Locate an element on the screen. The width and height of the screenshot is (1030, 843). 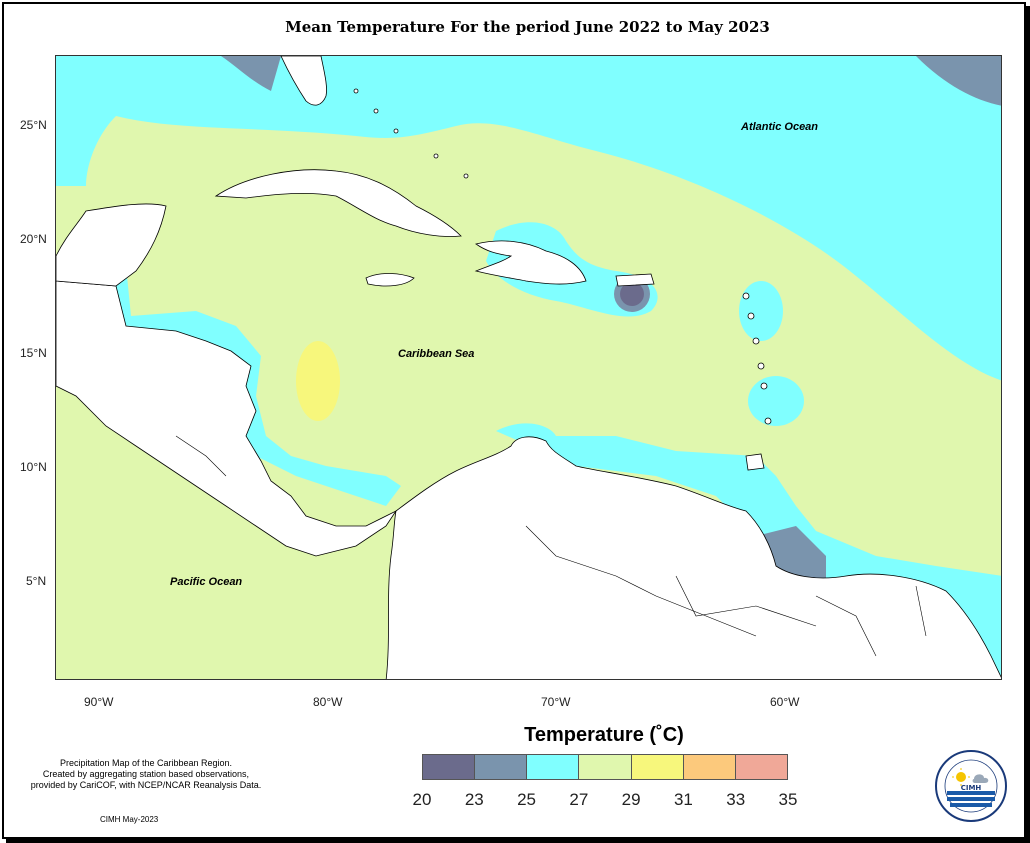
lat-label: 25°N is located at coordinates (33, 125).